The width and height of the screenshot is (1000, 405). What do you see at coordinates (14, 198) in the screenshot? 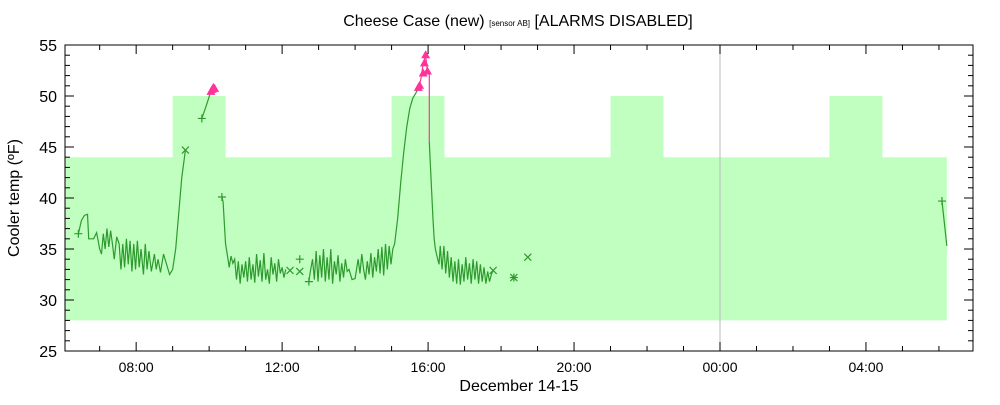
I see `y-axis-label: Cooler temp (ºF)` at bounding box center [14, 198].